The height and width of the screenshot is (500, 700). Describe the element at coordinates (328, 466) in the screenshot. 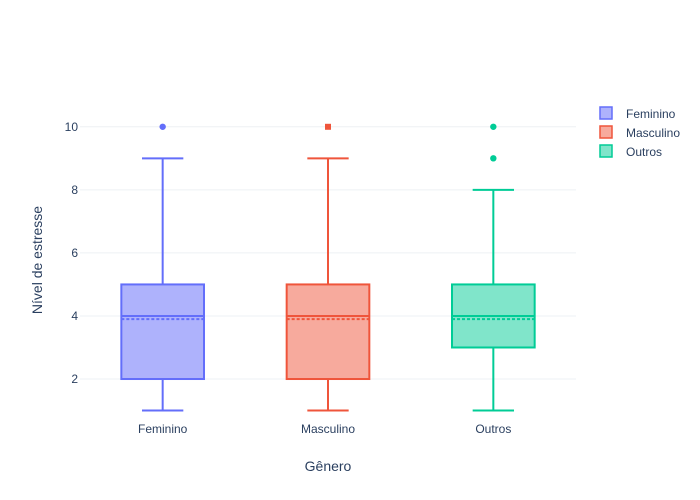

I see `x-axis-title: Gênero` at that location.